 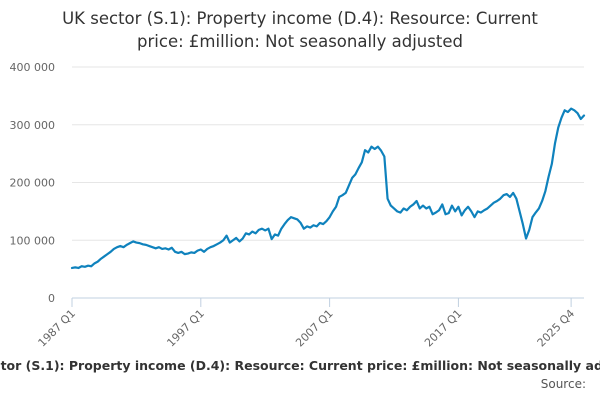 I want to click on x-tick-label: 2025 Q4, so click(x=556, y=328).